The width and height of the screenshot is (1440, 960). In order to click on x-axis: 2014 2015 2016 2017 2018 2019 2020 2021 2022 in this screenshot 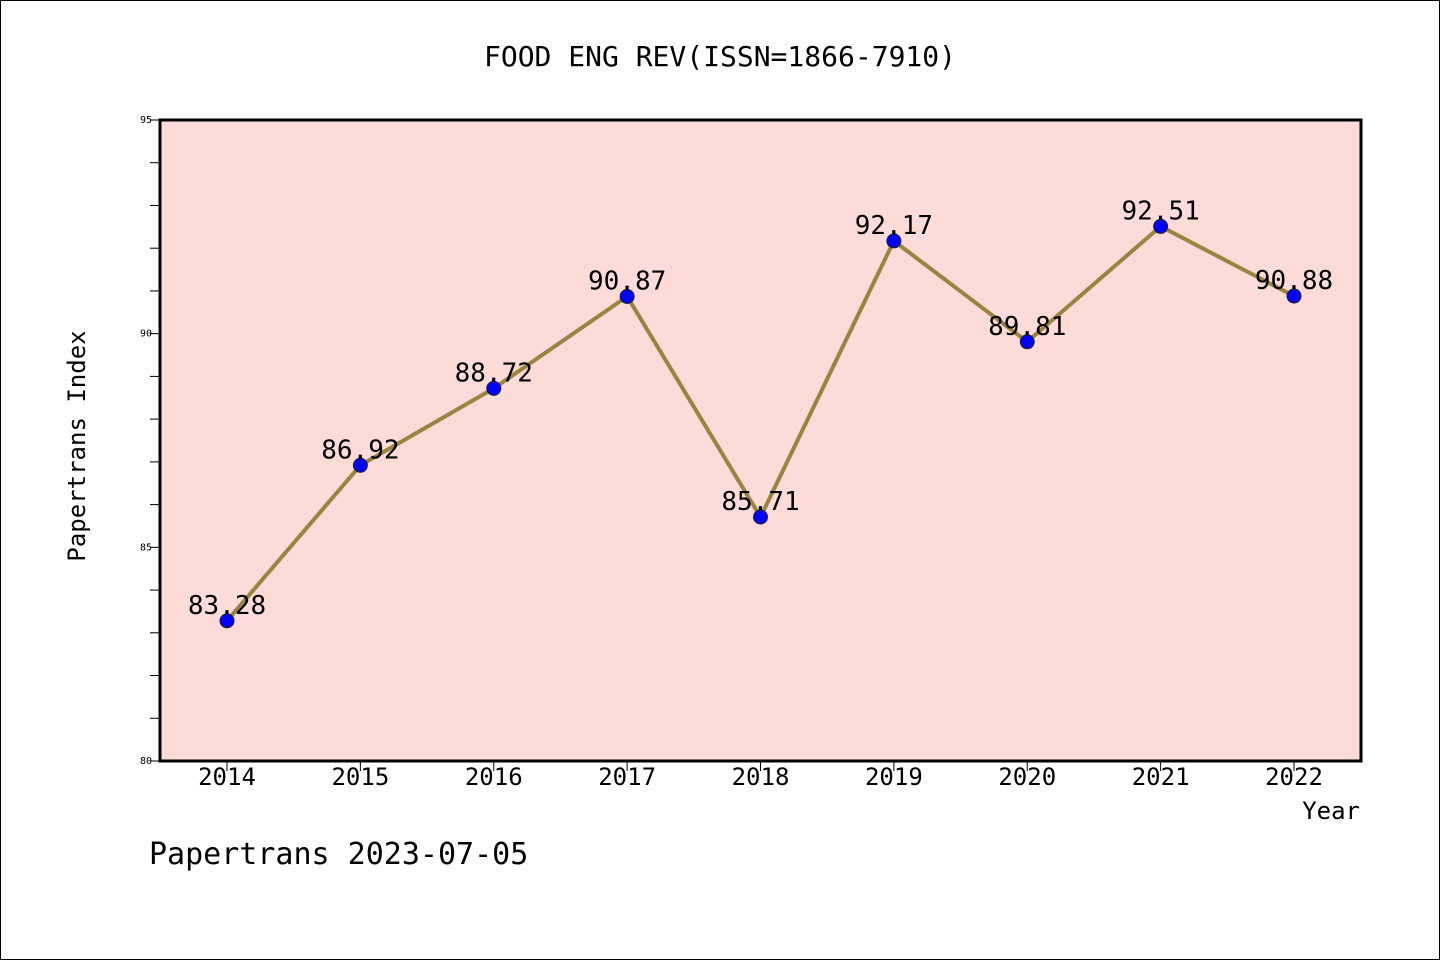, I will do `click(760, 776)`.